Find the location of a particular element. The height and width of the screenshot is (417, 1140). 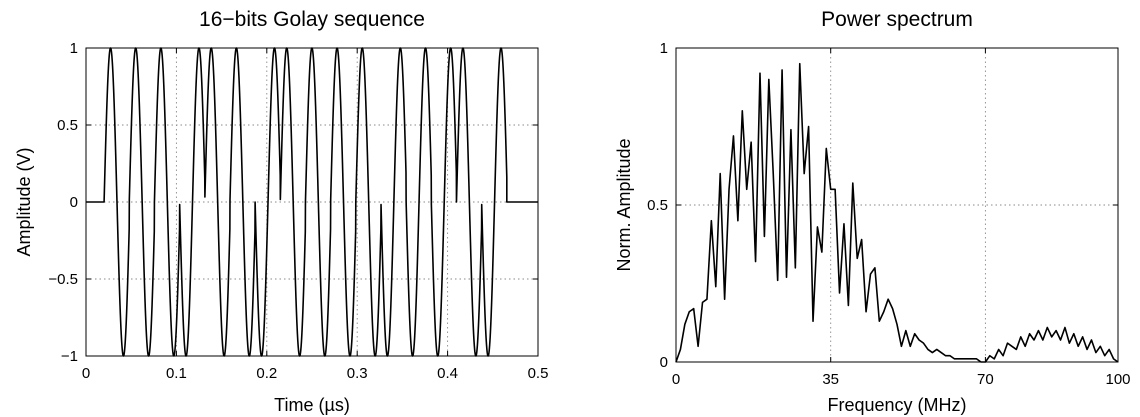

x-axis-label: Time (µs) is located at coordinates (312, 405).